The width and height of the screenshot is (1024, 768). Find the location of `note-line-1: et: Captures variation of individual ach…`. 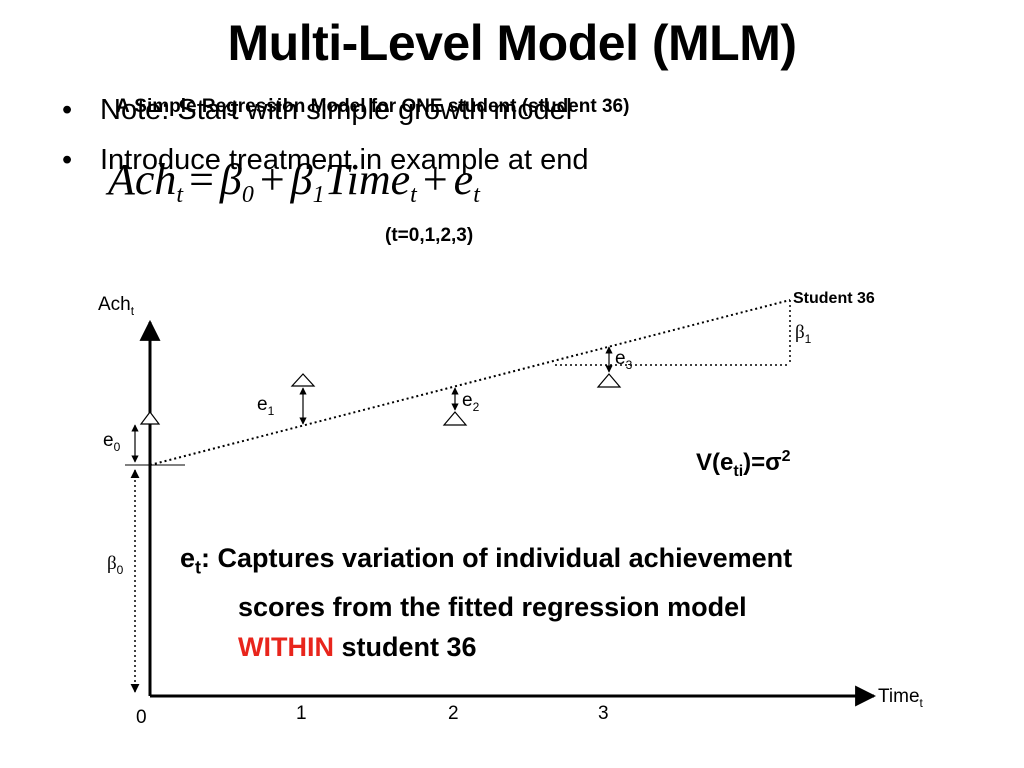

note-line-1: et: Captures variation of individual ach… is located at coordinates (486, 560).